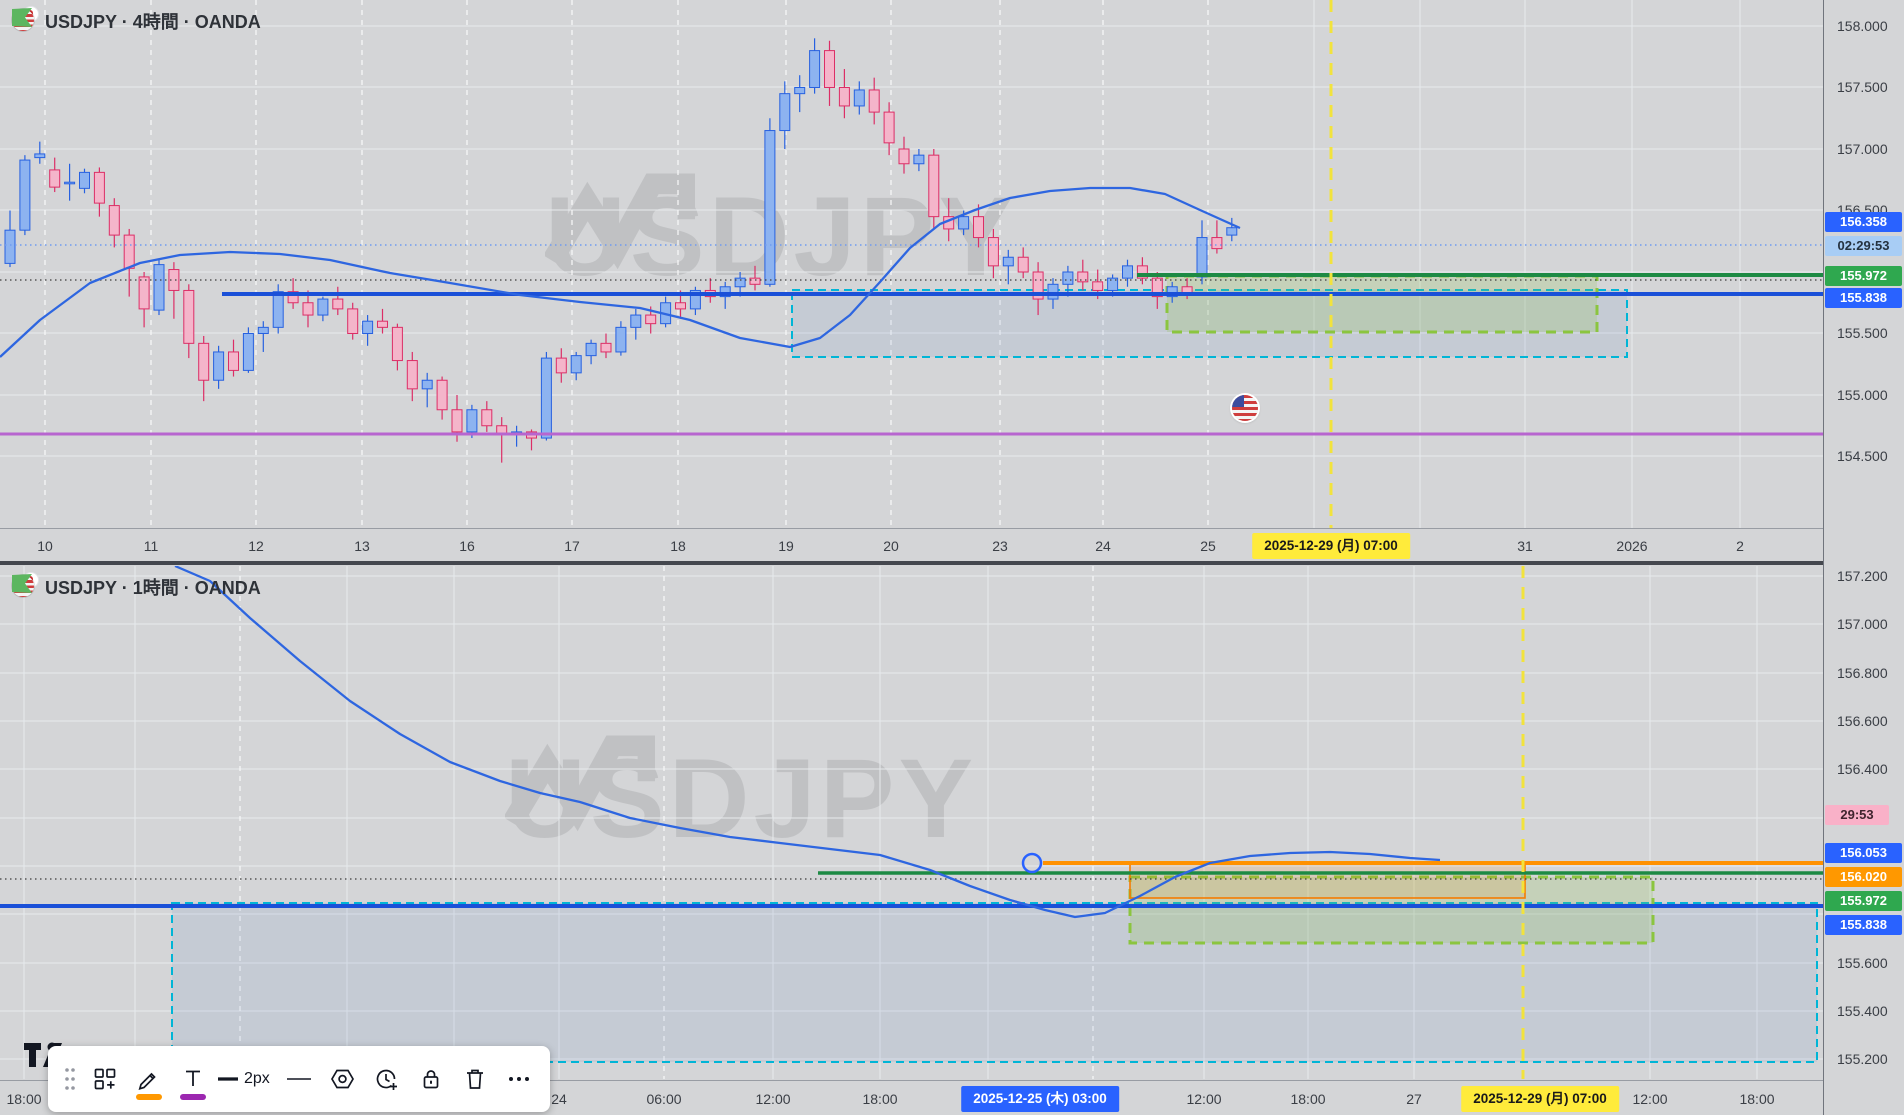 The image size is (1904, 1115). Describe the element at coordinates (891, 545) in the screenshot. I see `time-tick-label: 20` at that location.